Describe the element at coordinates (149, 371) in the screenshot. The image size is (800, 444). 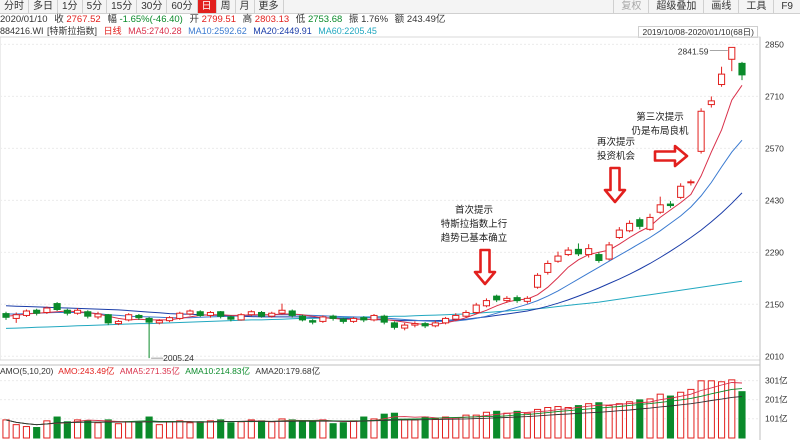
I see `amo5-value: AMA5:271.35亿` at that location.